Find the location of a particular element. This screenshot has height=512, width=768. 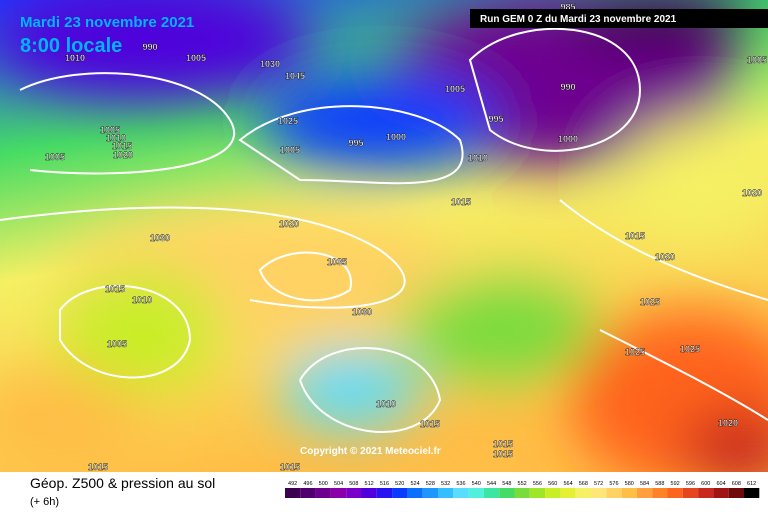

legend-label: 564 is located at coordinates (567, 484).